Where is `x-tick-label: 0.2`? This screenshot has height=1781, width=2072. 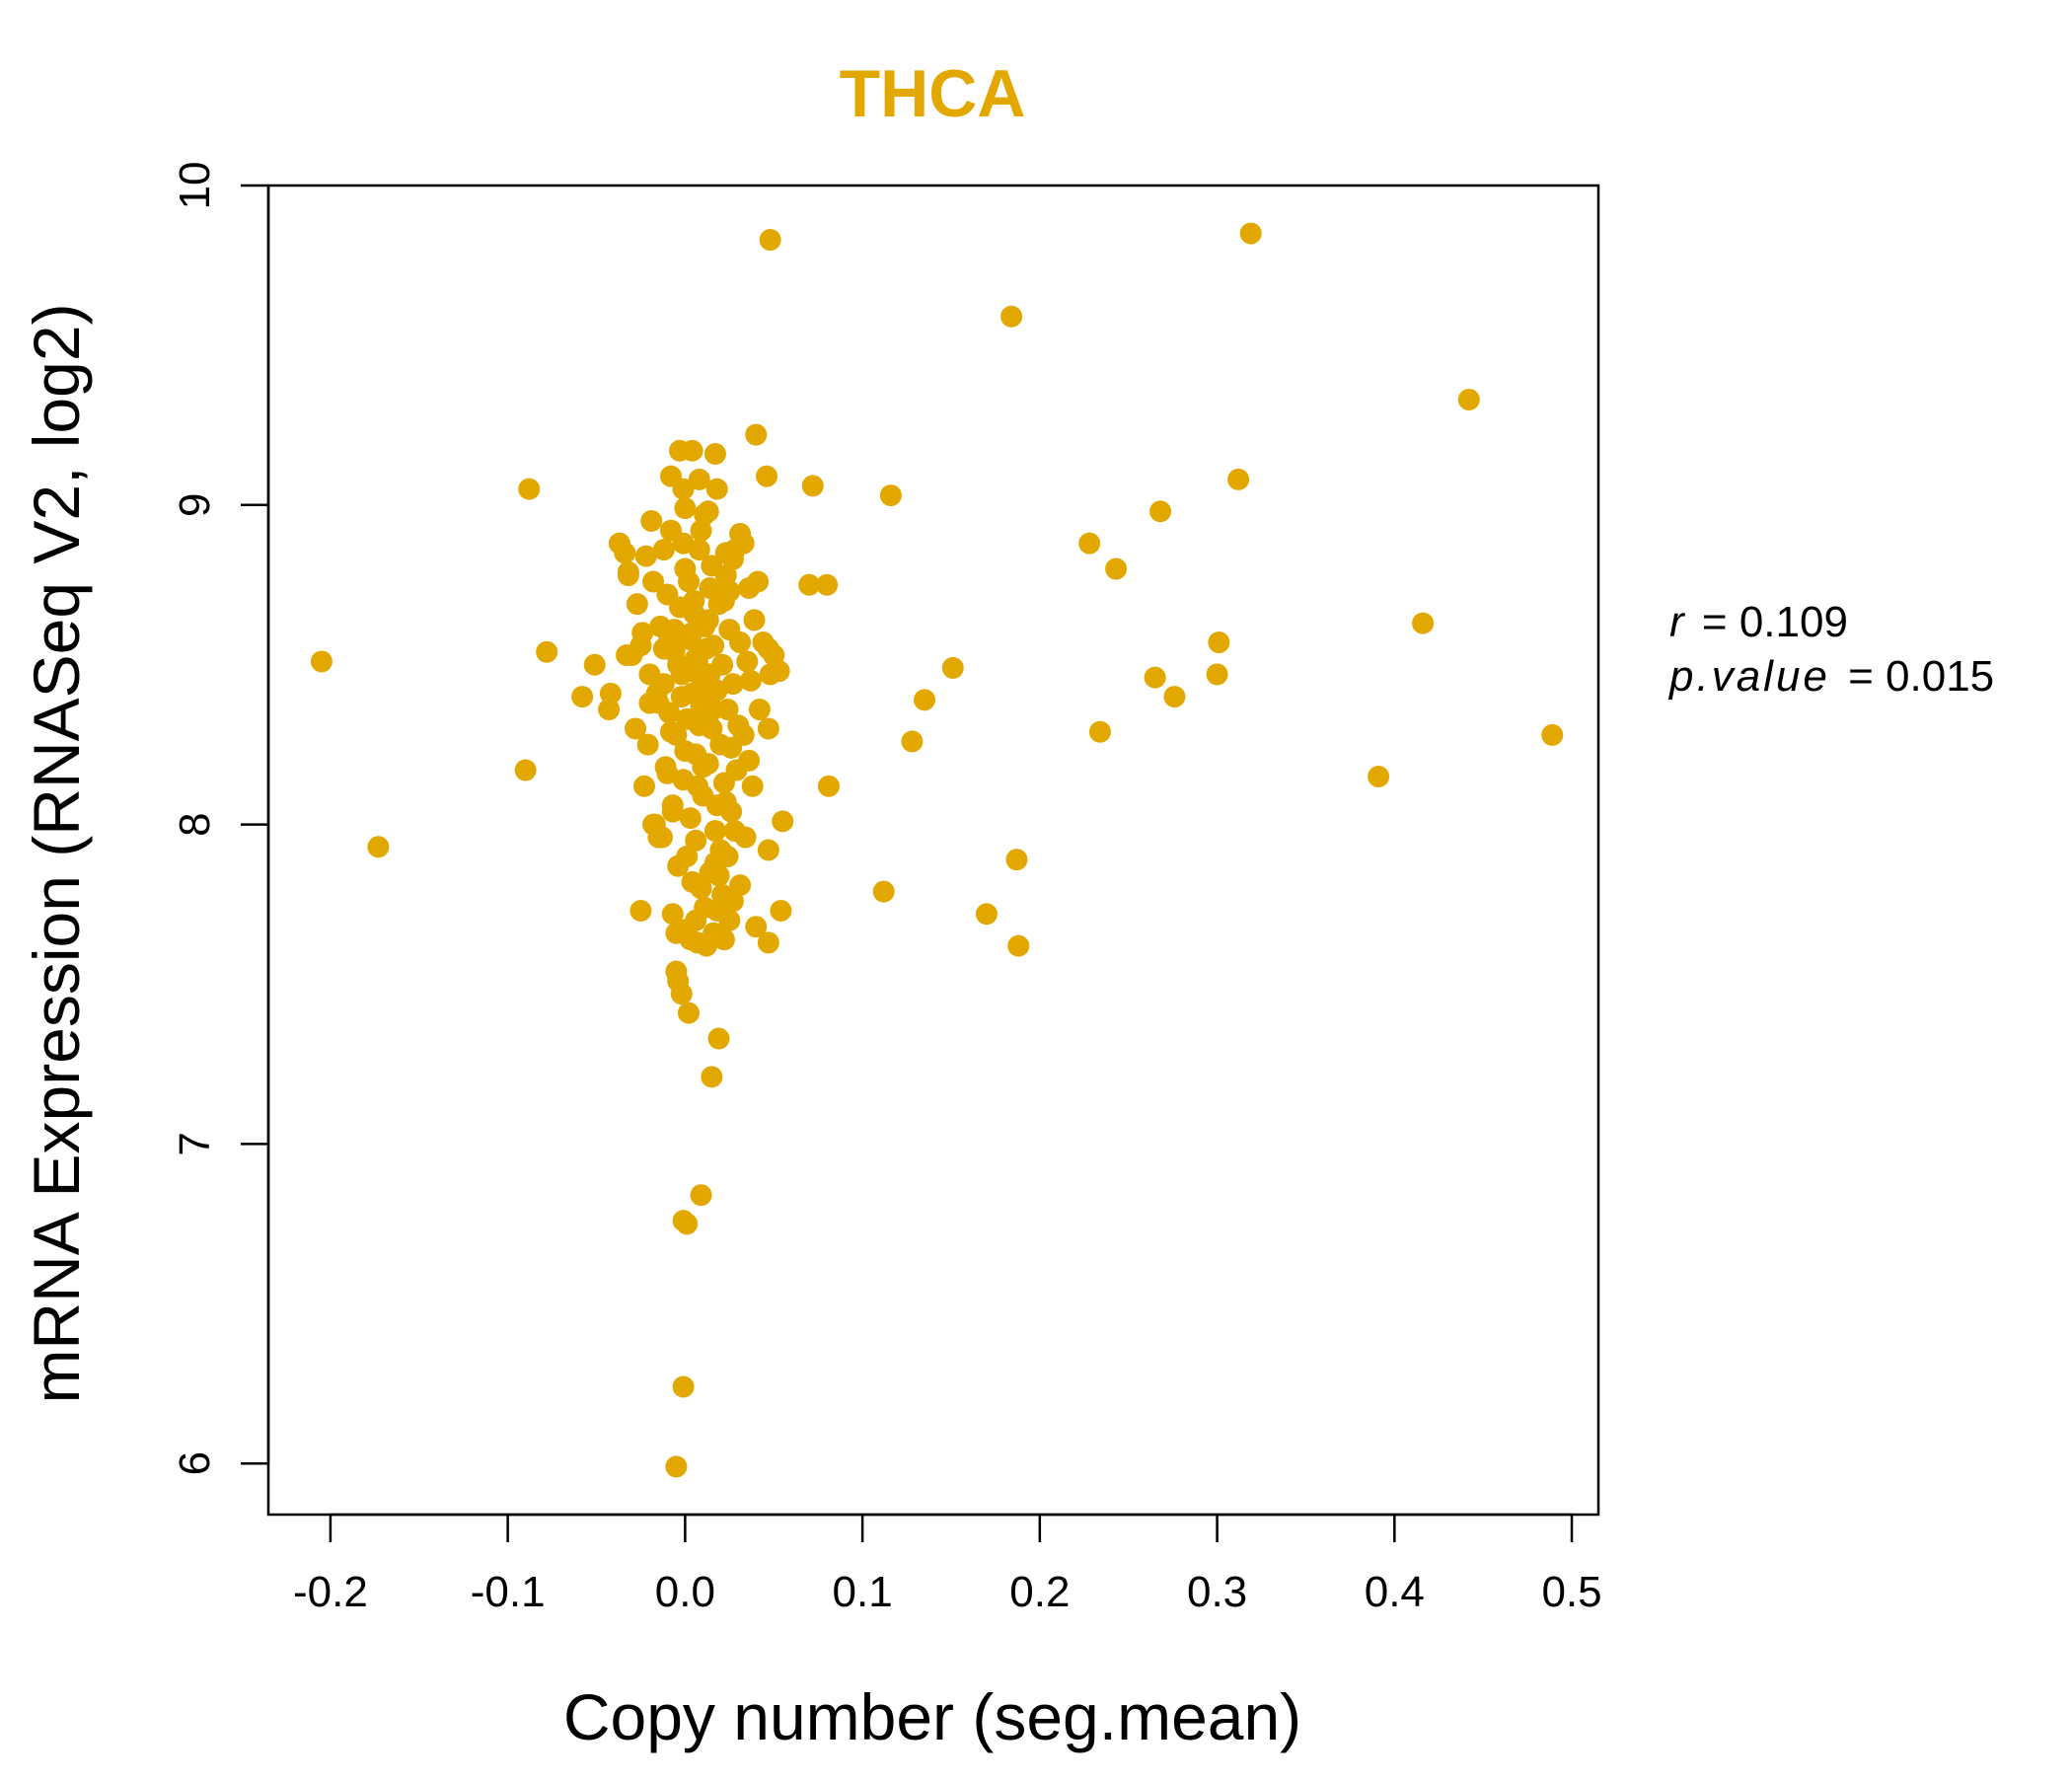
x-tick-label: 0.2 is located at coordinates (1039, 1592).